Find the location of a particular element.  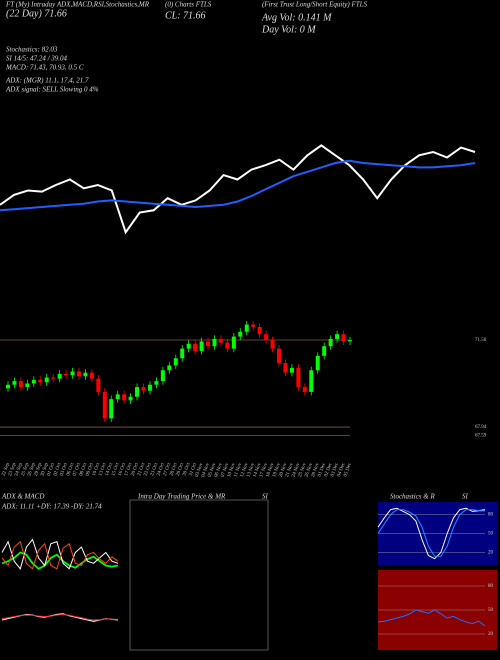

x-tick-label: 26 Sep is located at coordinates (32, 469).